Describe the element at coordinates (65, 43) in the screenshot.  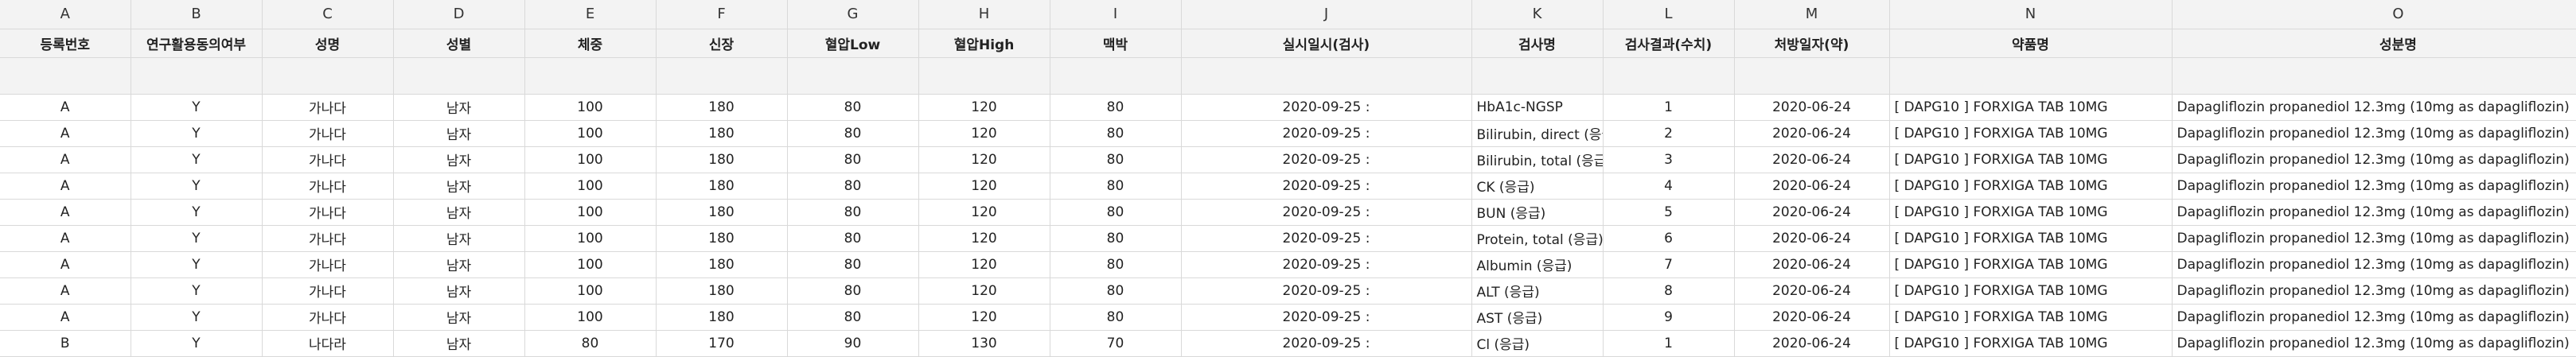
I see `header-row-cell: 등록번호` at that location.